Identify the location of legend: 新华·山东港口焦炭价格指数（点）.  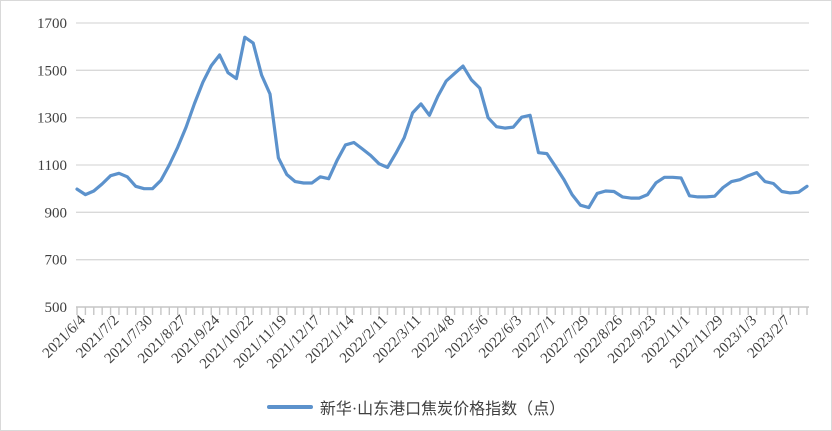
(416, 407).